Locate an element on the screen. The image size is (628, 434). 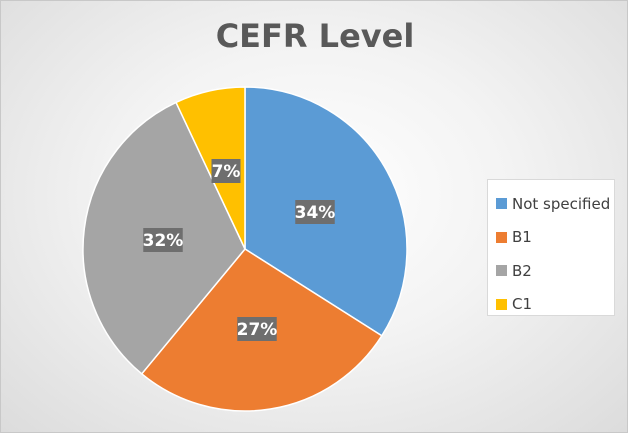
legend-item: Not specified is located at coordinates (555, 204).